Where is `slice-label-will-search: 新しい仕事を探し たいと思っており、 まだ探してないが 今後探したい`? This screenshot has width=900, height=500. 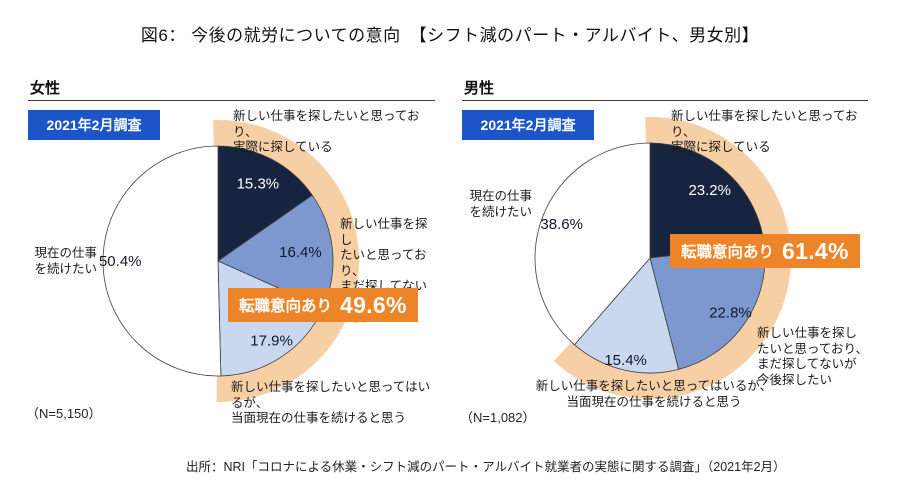 slice-label-will-search: 新しい仕事を探し たいと思っており、 まだ探してないが 今後探したい is located at coordinates (813, 356).